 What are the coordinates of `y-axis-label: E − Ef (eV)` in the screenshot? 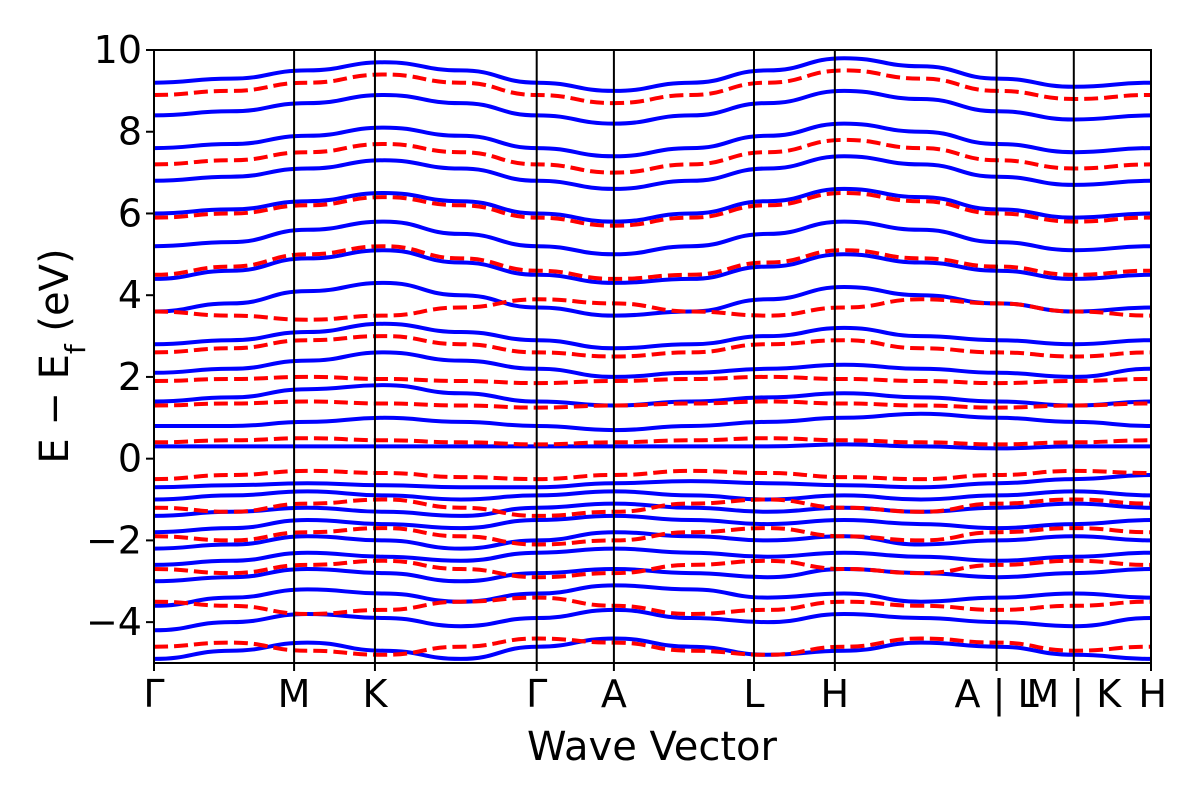 It's located at (62, 355).